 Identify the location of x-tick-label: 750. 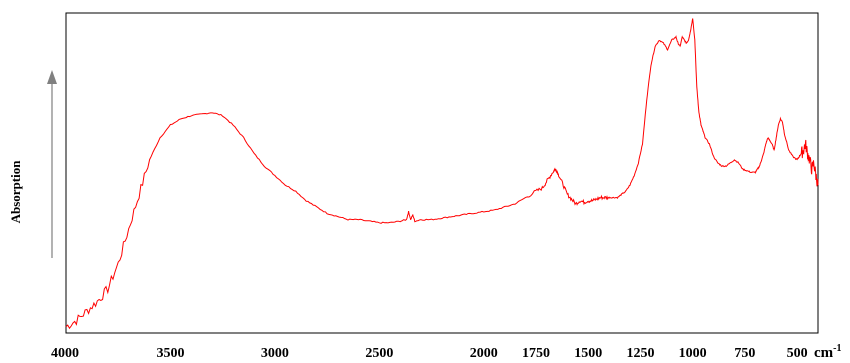
(744, 353).